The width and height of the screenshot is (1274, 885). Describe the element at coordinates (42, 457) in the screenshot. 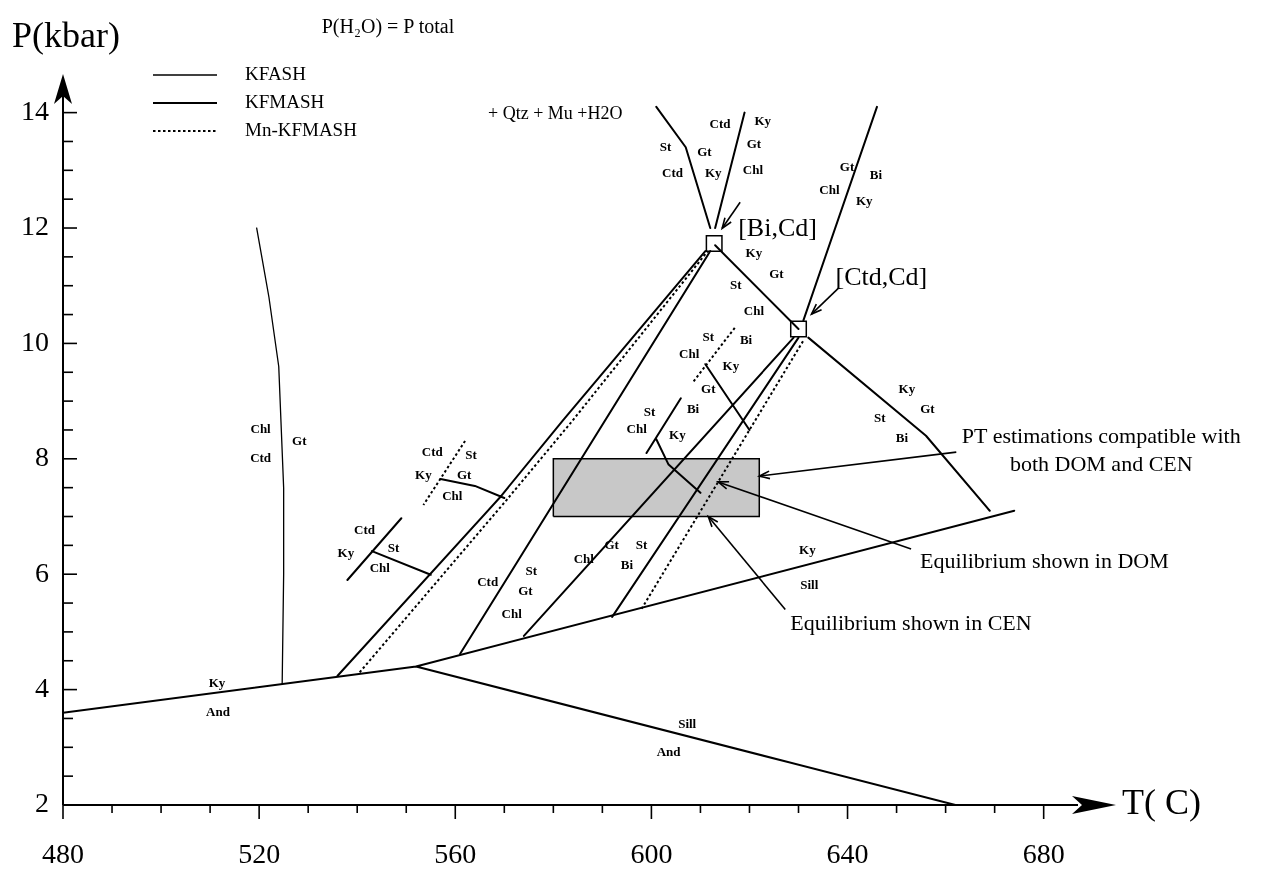

I see `y-tick-label: 8` at that location.